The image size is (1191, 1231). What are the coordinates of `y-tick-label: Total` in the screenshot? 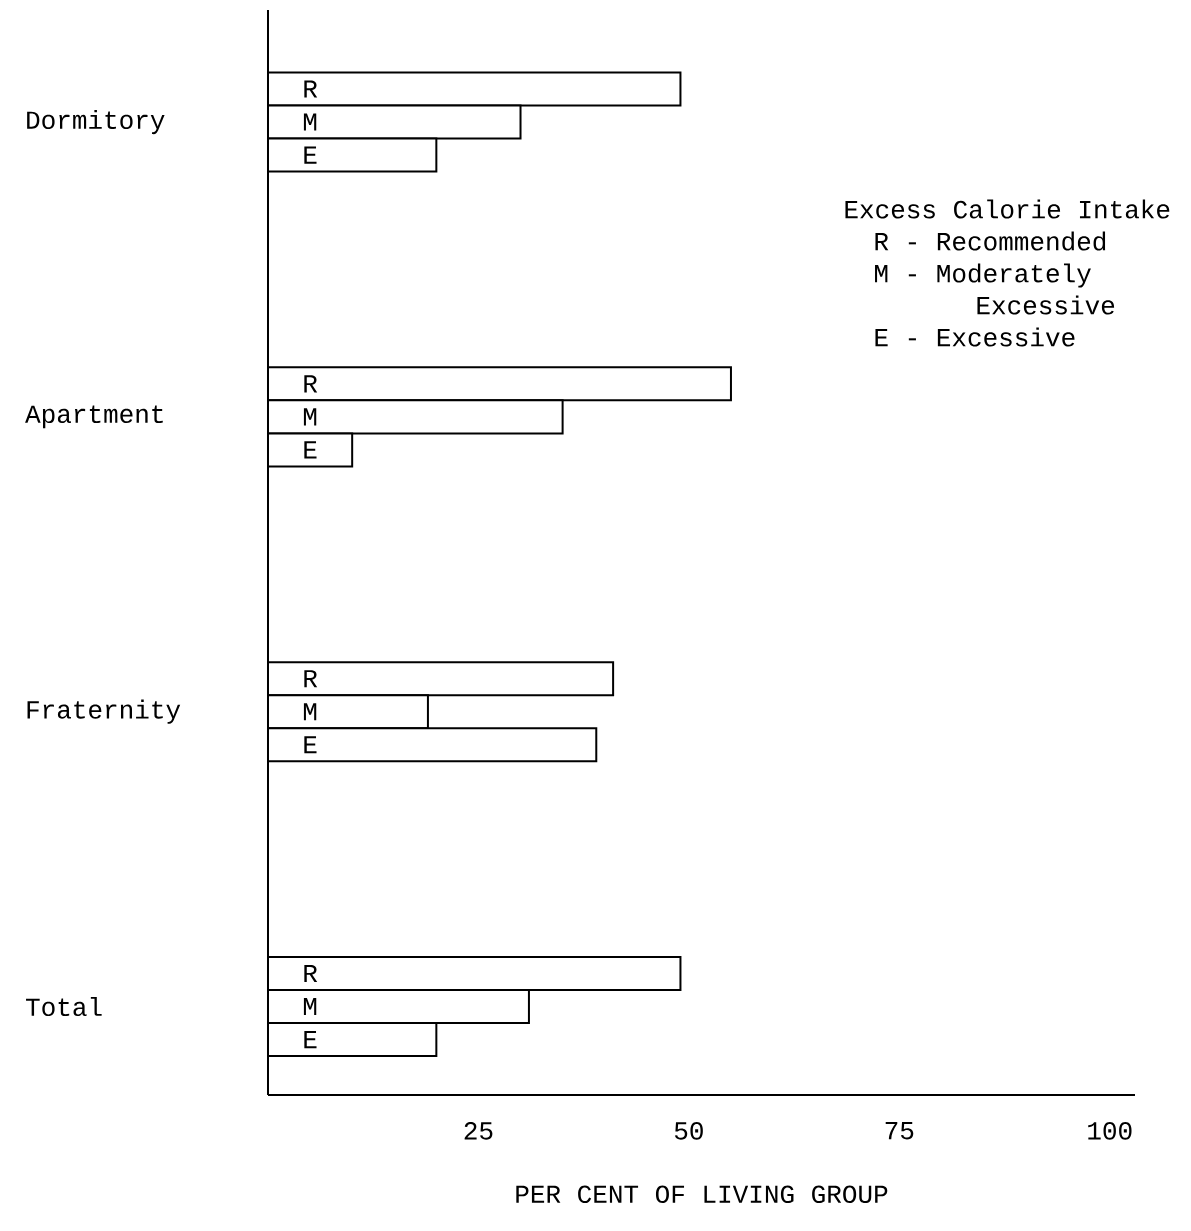 It's located at (64, 1007).